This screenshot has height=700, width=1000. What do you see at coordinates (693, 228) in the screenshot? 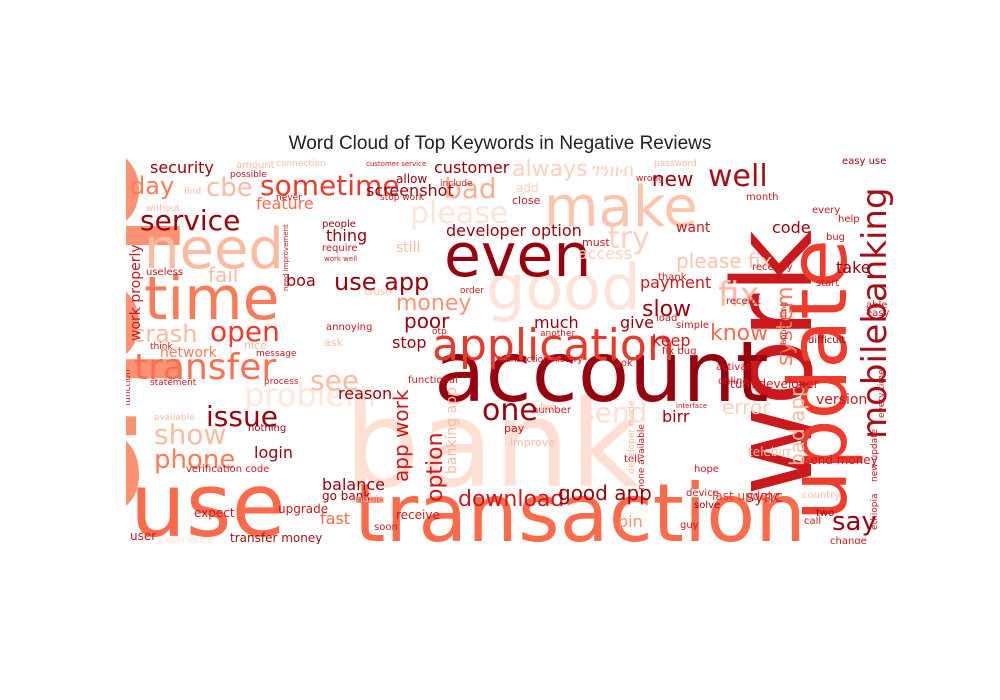
I see `cloud-word: want` at bounding box center [693, 228].